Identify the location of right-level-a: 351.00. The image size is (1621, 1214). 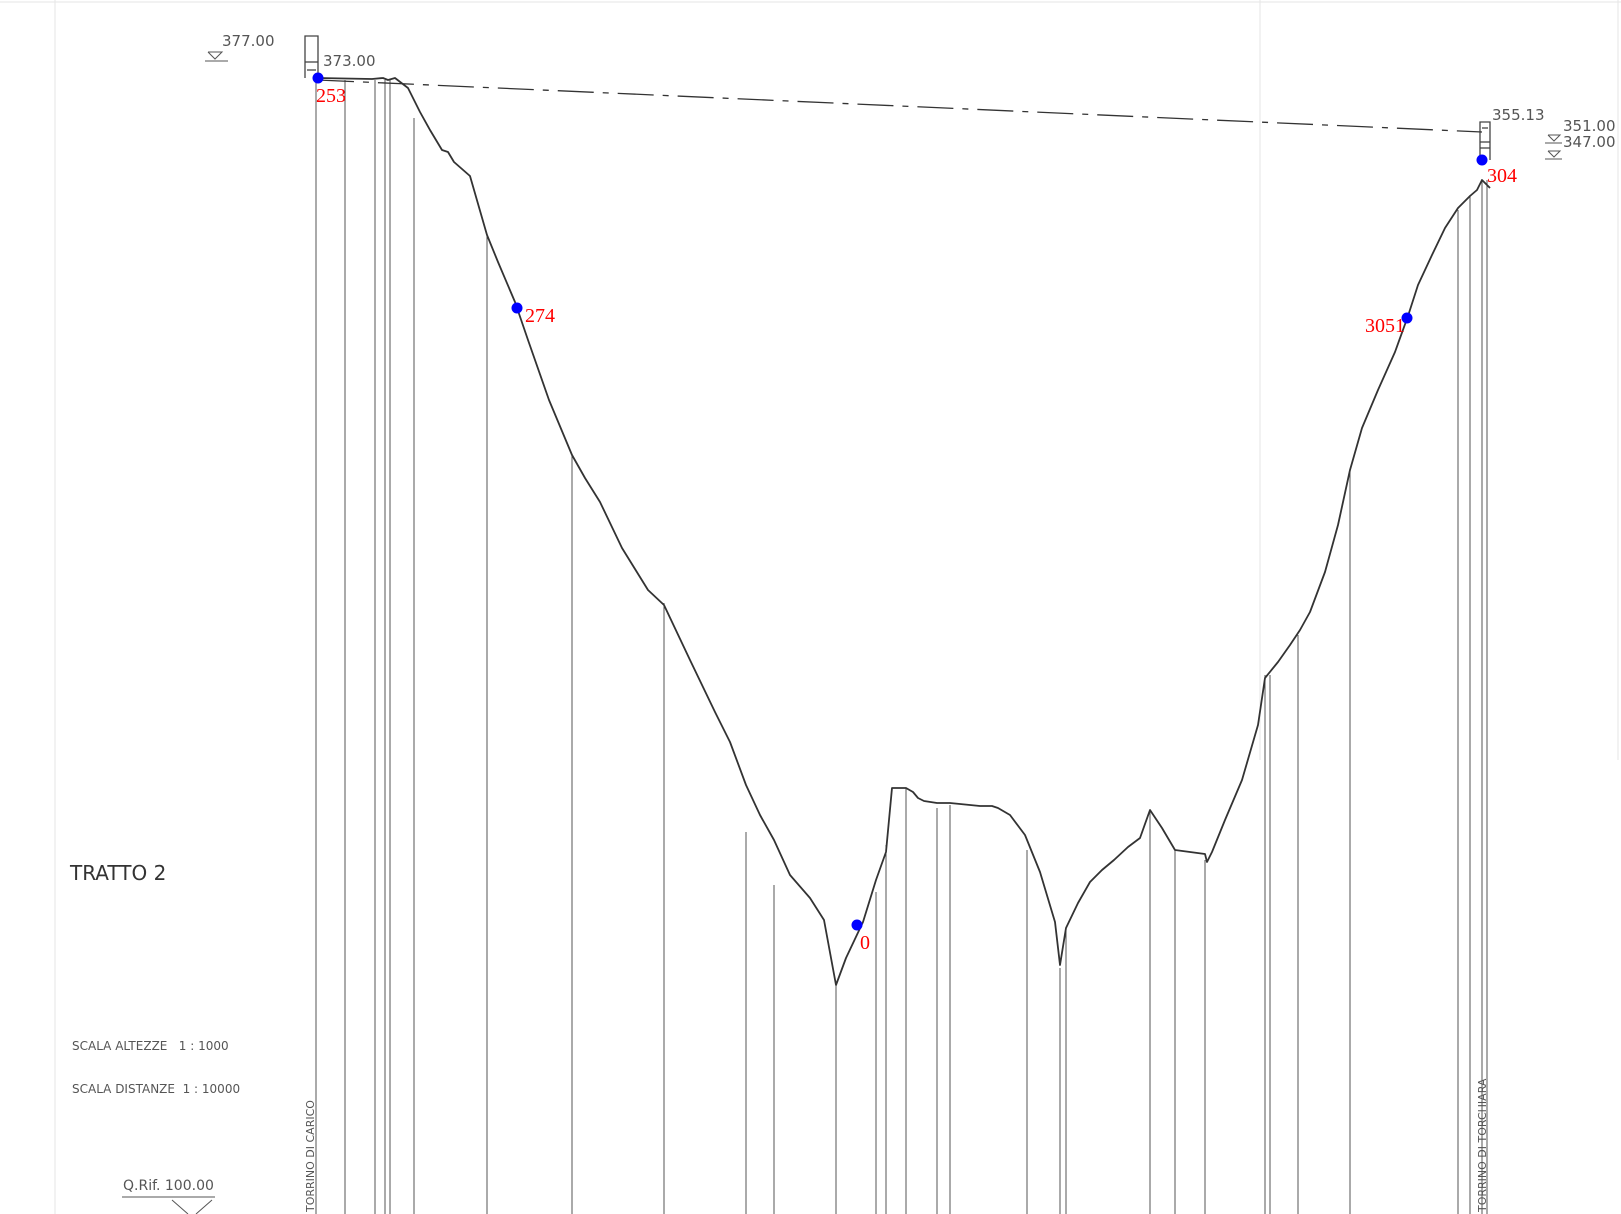
(1589, 126).